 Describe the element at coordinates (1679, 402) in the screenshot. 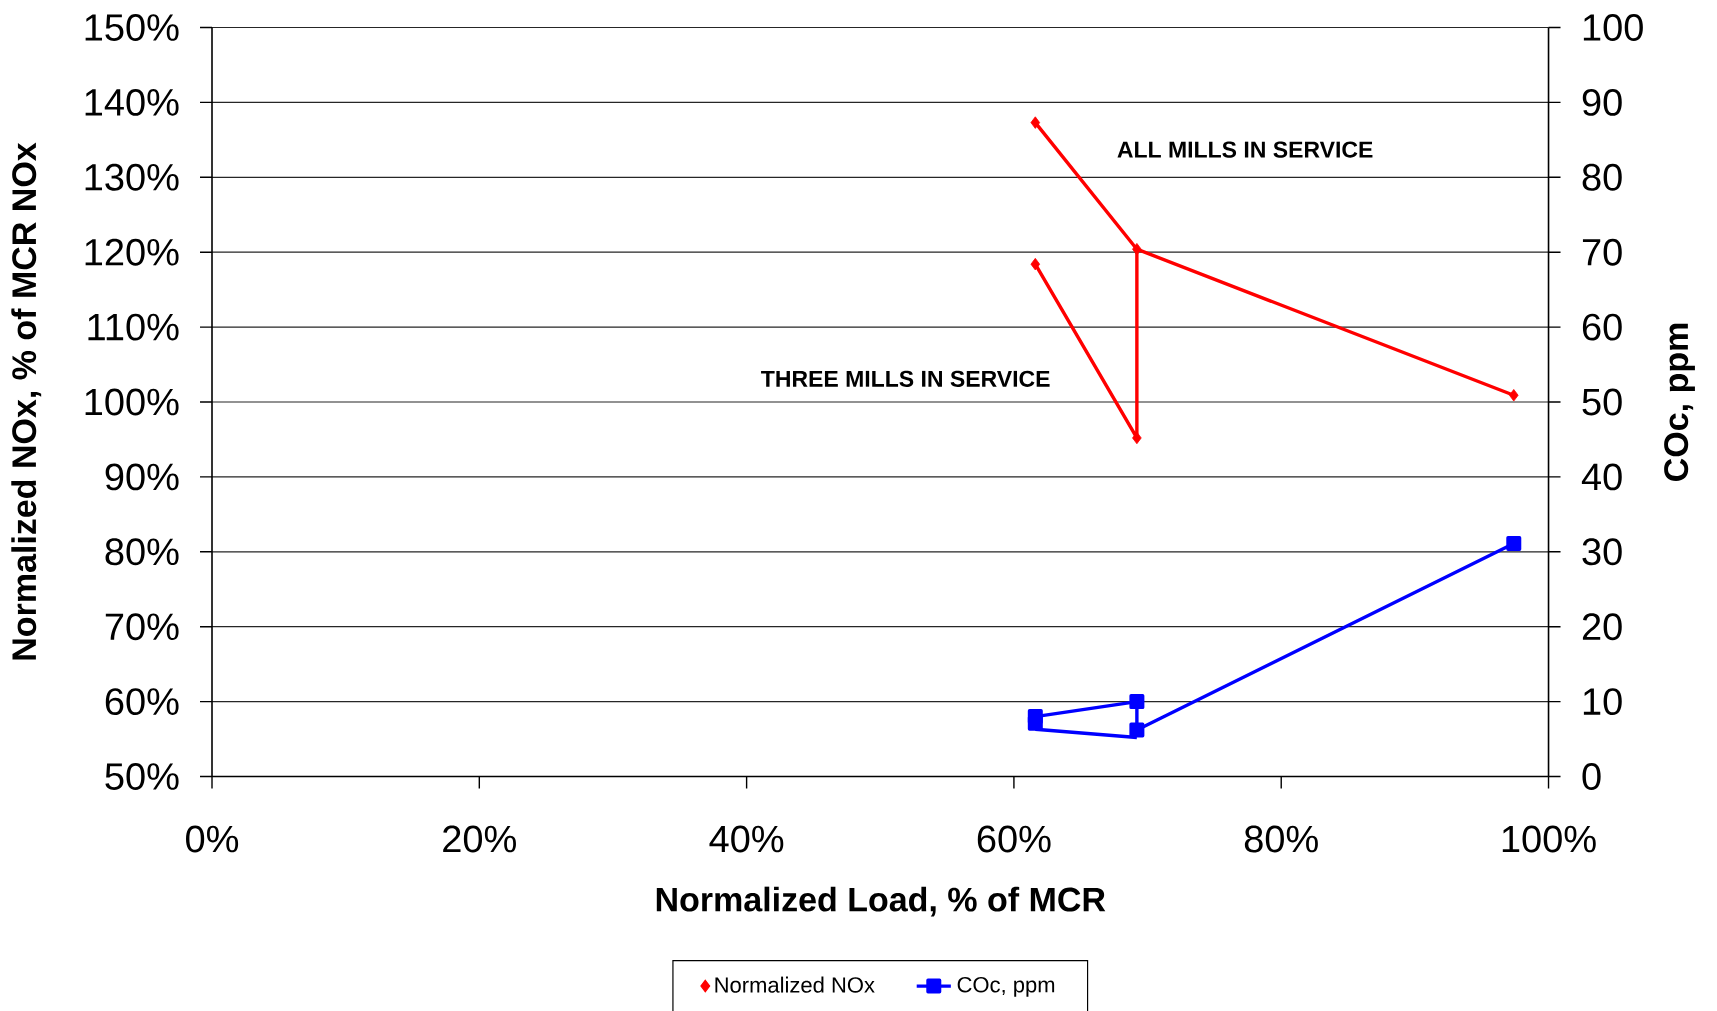

I see `y2-axis-title: COc, ppm` at that location.